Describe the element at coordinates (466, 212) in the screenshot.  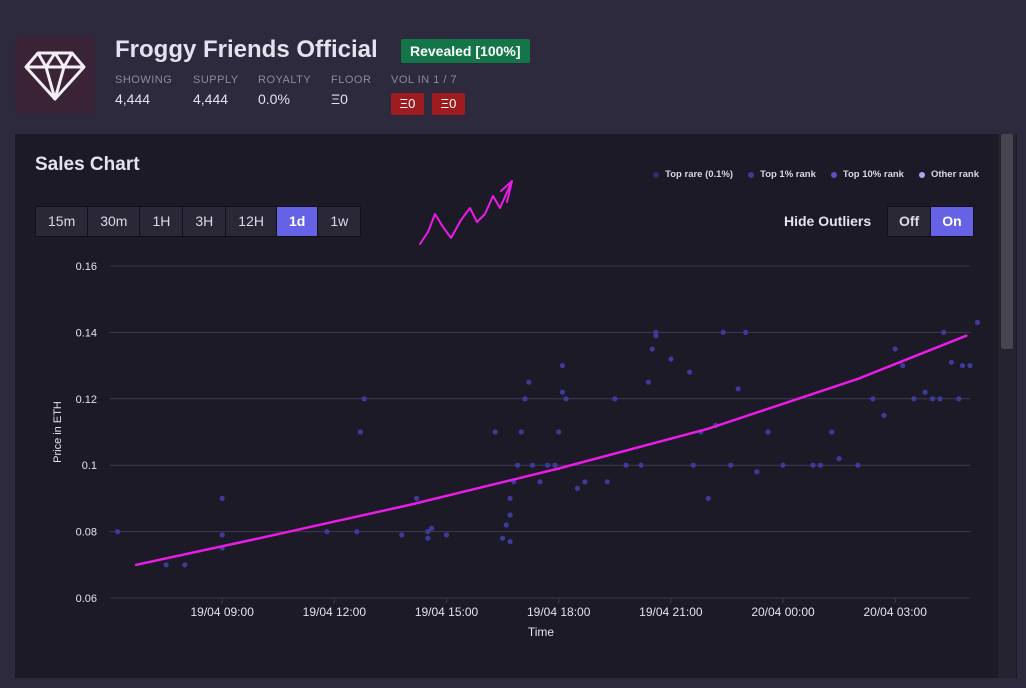
I see `hand-drawn-arrow-annotation` at that location.